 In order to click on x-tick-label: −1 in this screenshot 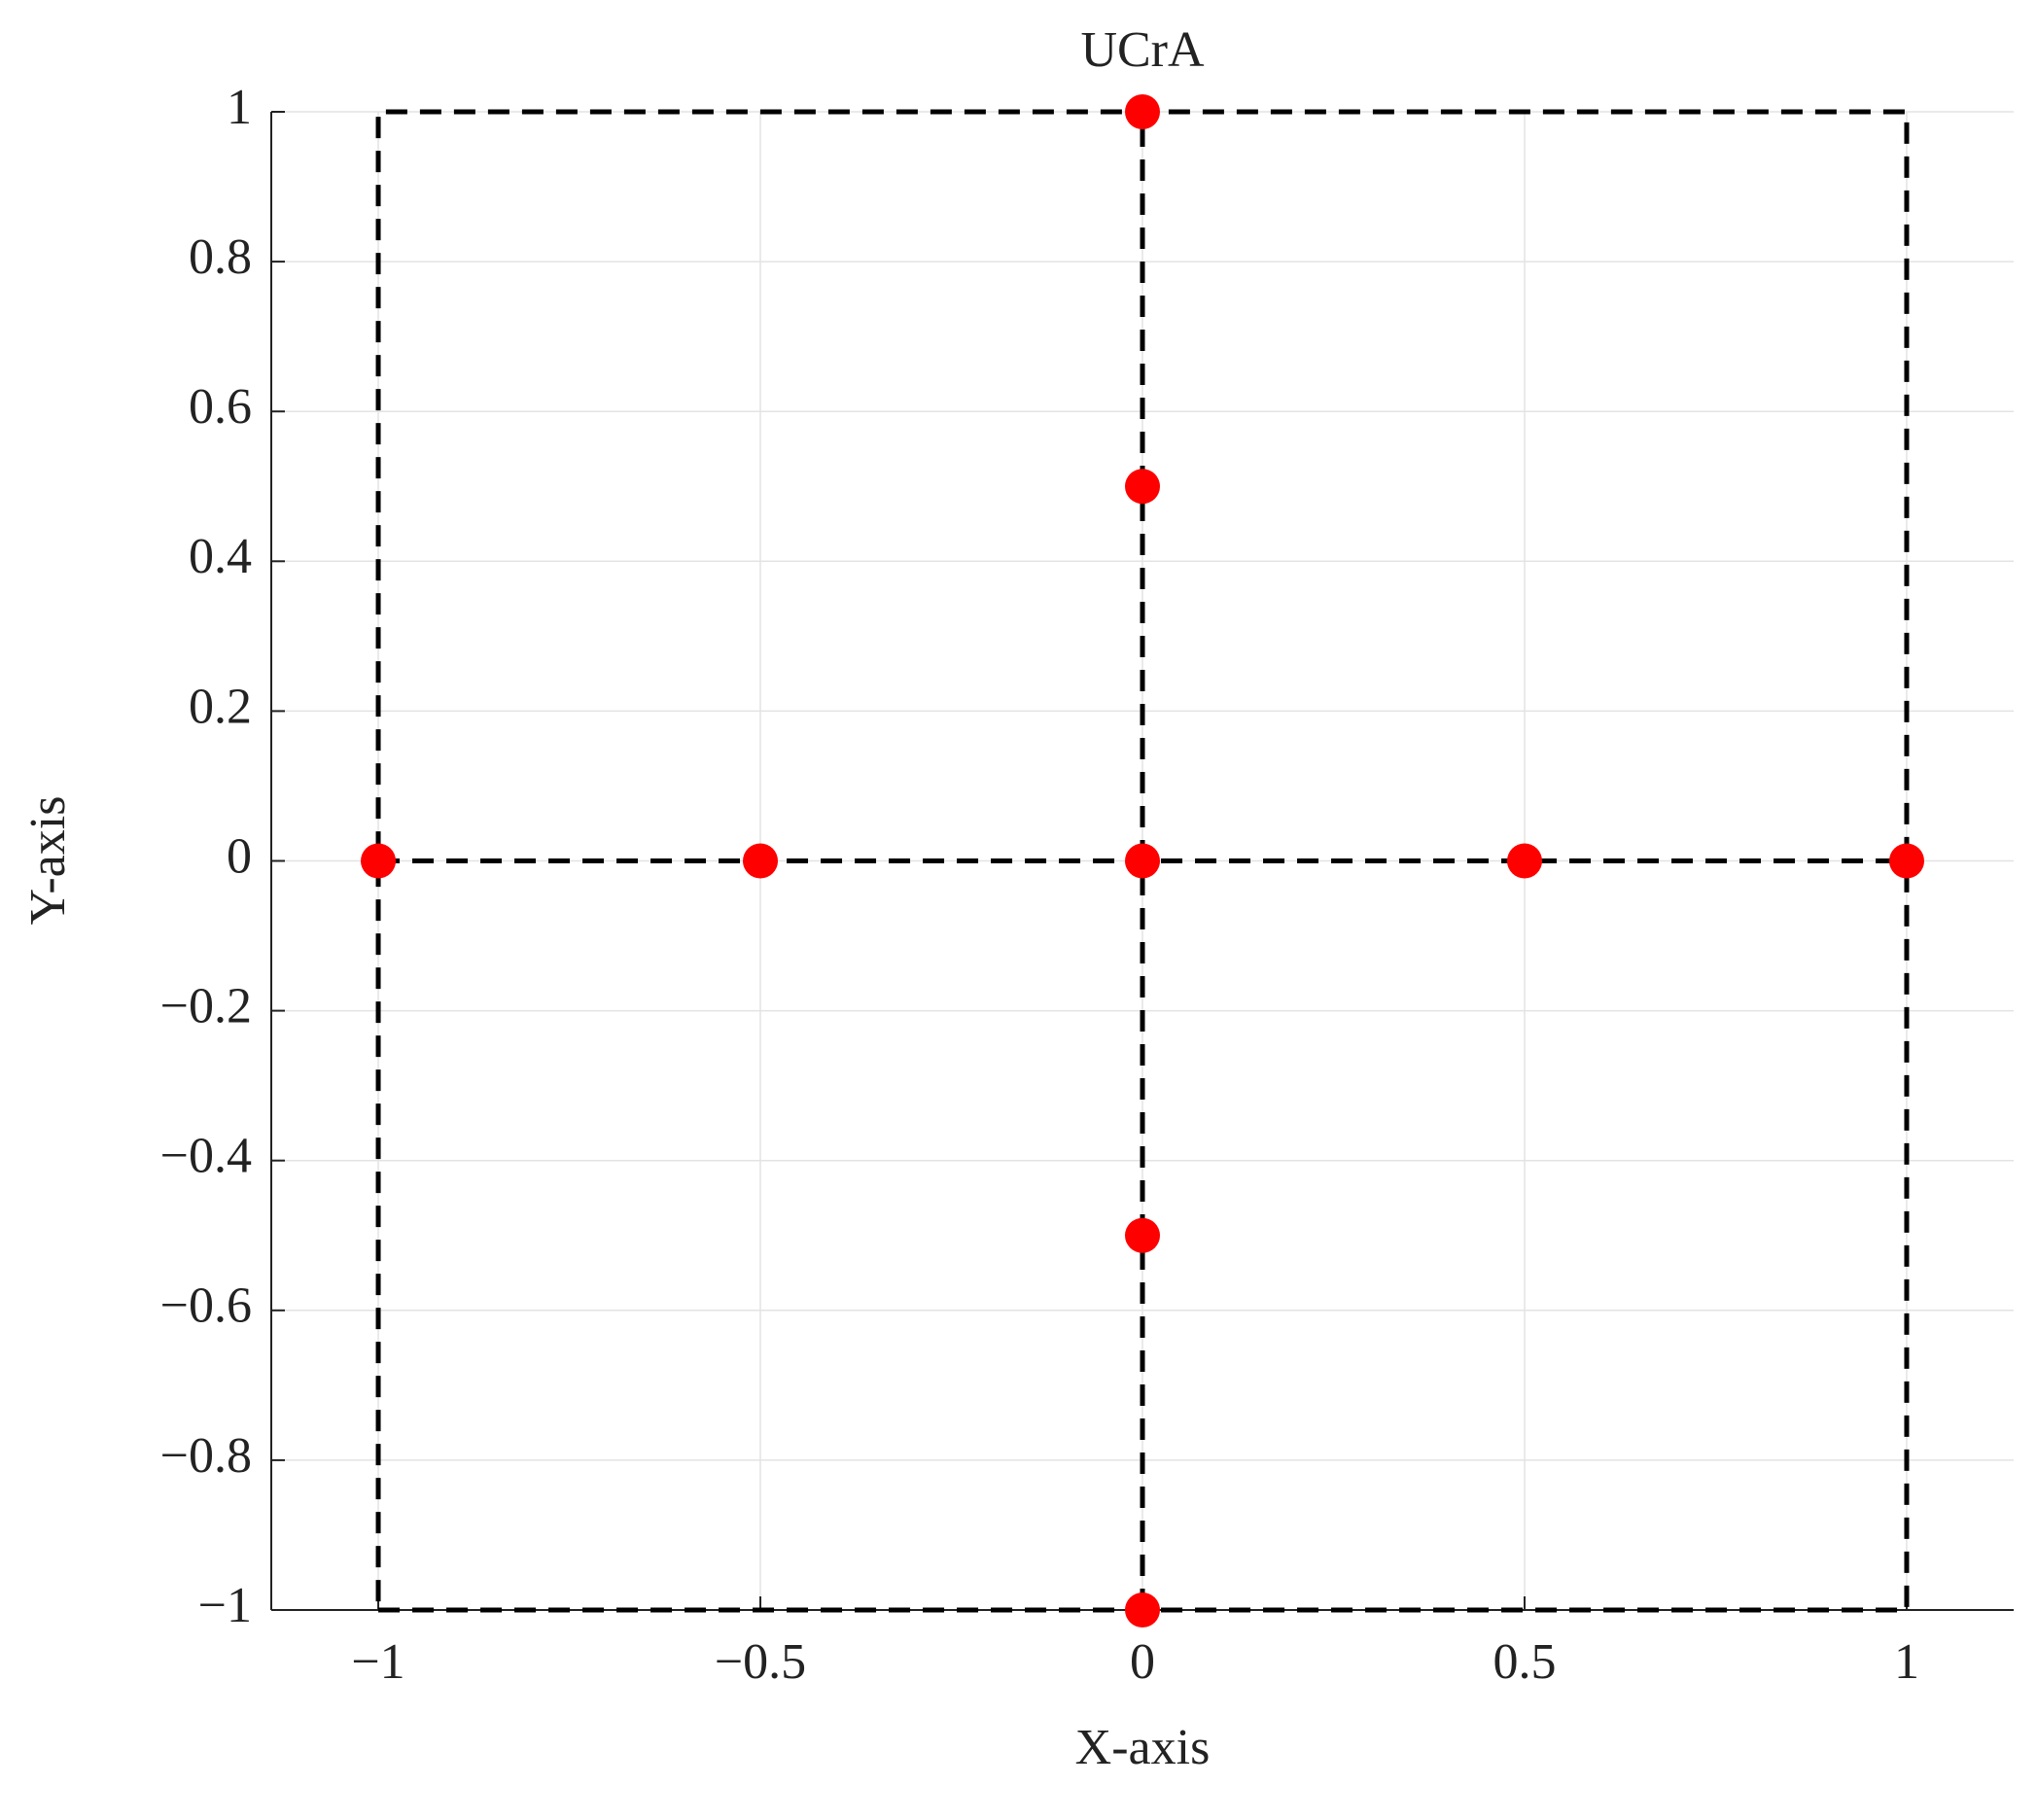, I will do `click(377, 1662)`.